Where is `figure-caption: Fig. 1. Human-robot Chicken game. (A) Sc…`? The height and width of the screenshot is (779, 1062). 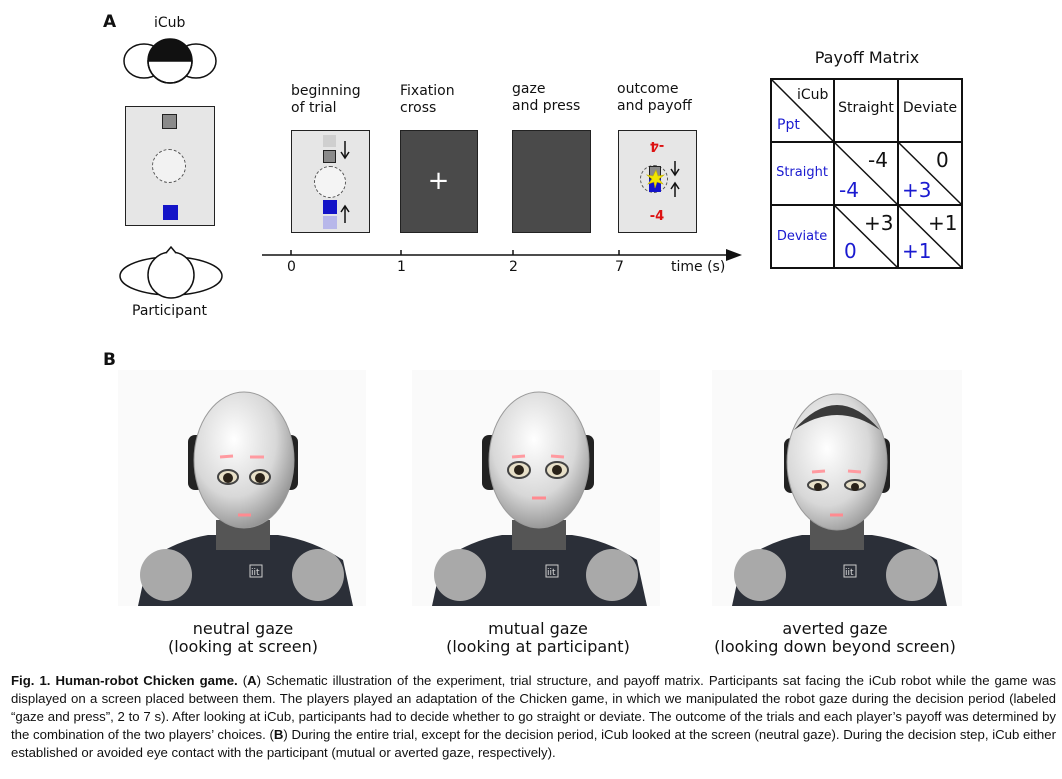
figure-caption: Fig. 1. Human-robot Chicken game. (A) Sc… is located at coordinates (533, 717).